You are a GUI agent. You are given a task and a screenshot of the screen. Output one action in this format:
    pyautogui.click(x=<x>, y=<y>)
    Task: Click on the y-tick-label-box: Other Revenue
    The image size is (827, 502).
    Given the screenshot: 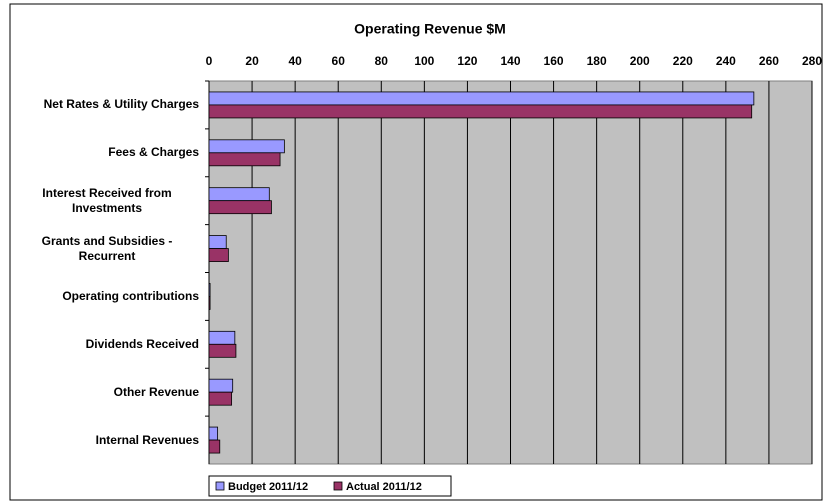 What is the action you would take?
    pyautogui.click(x=156, y=391)
    